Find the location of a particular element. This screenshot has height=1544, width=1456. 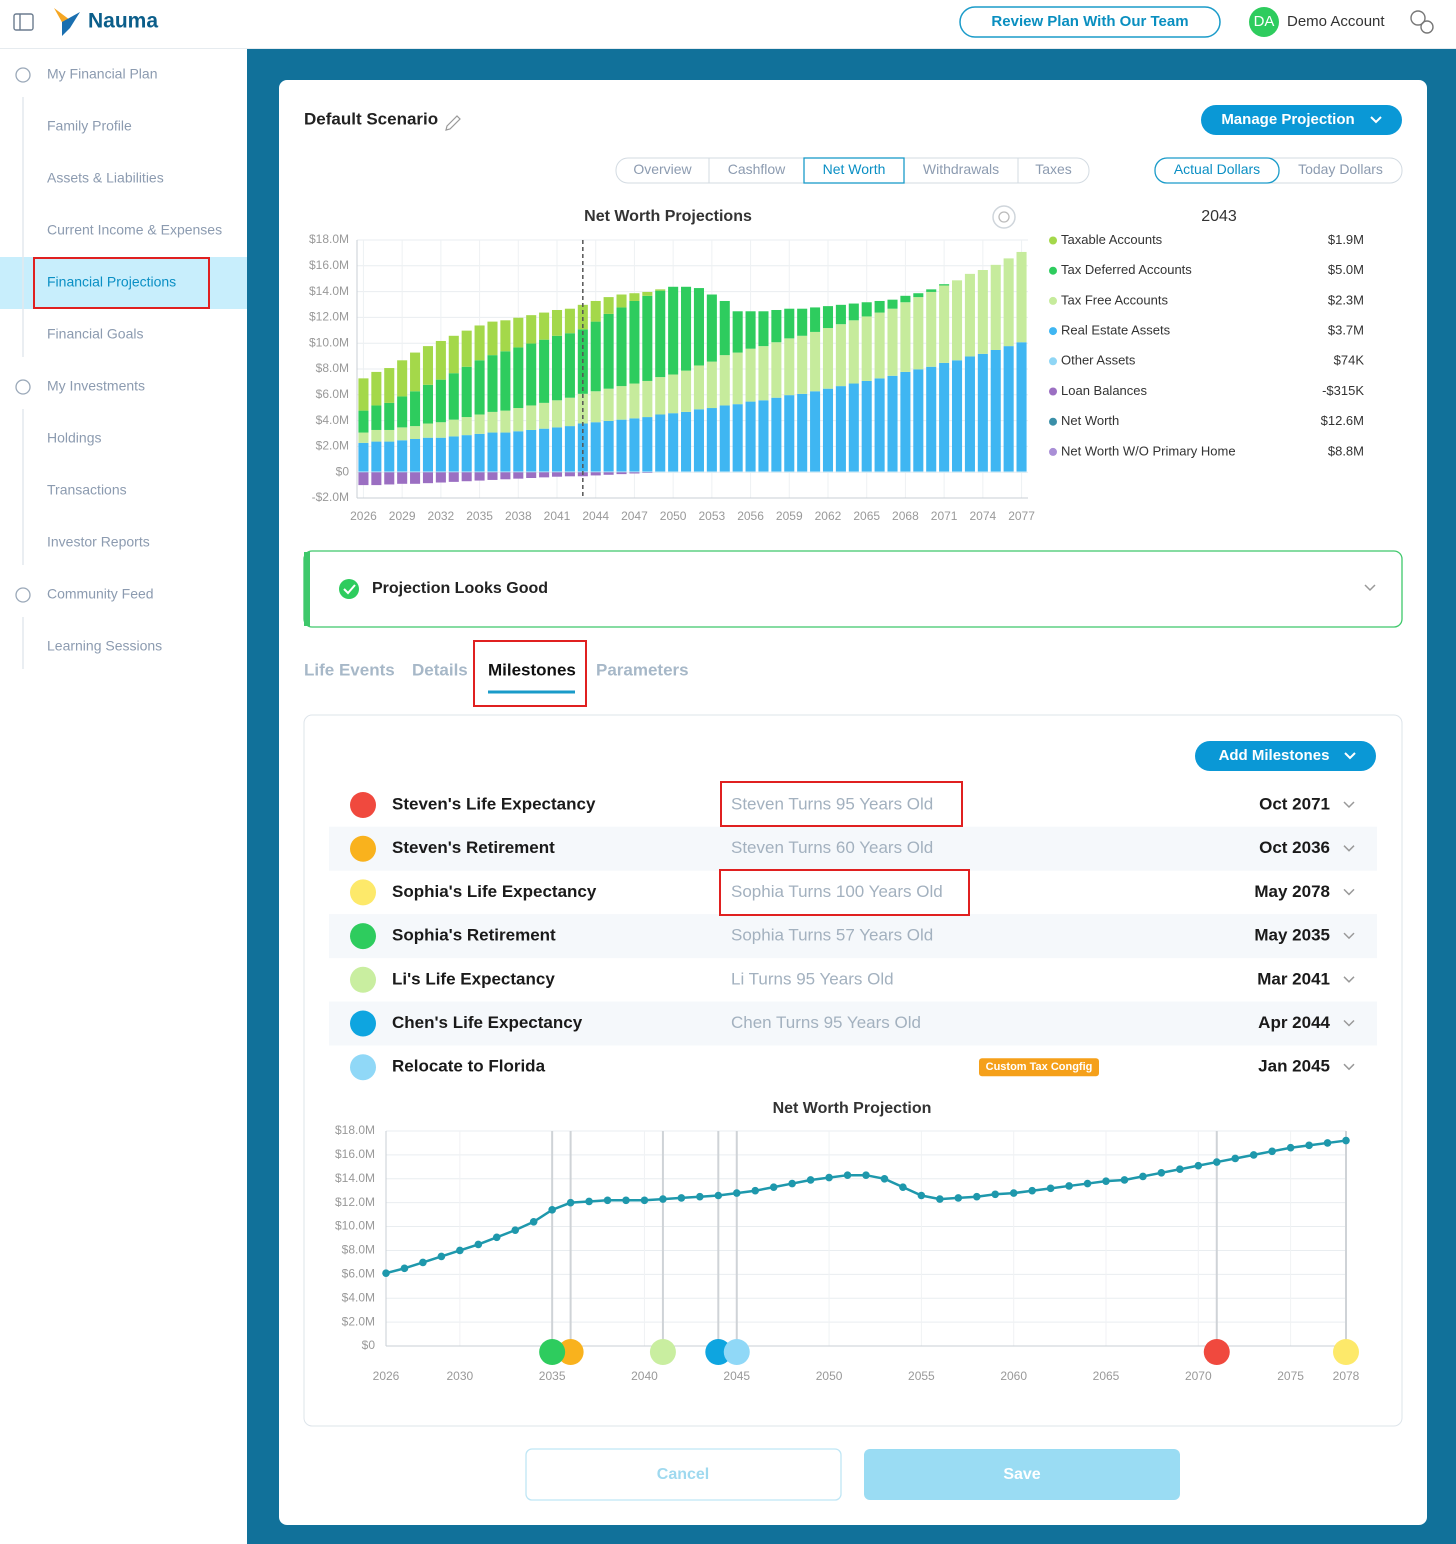

section-tab: Life Events is located at coordinates (349, 669).